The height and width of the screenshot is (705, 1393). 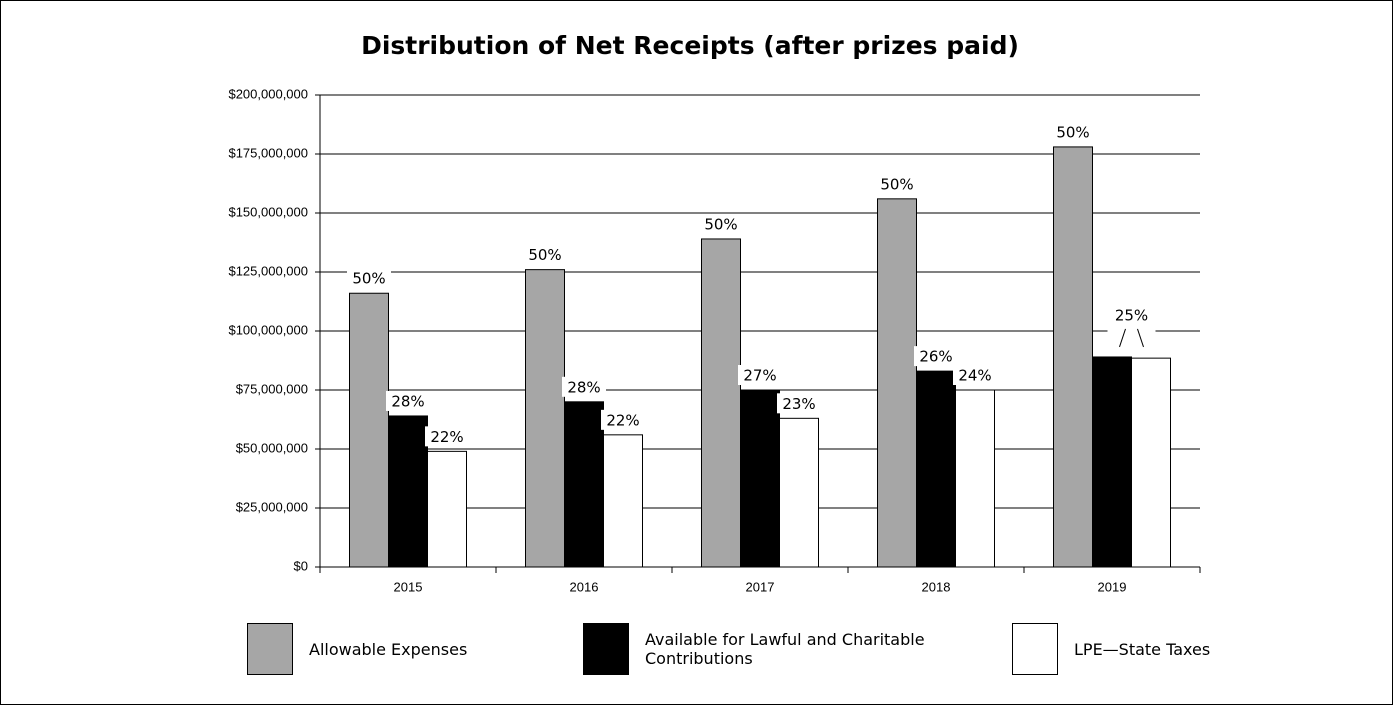 I want to click on y-tick-label: $200,000,000, so click(x=268, y=93).